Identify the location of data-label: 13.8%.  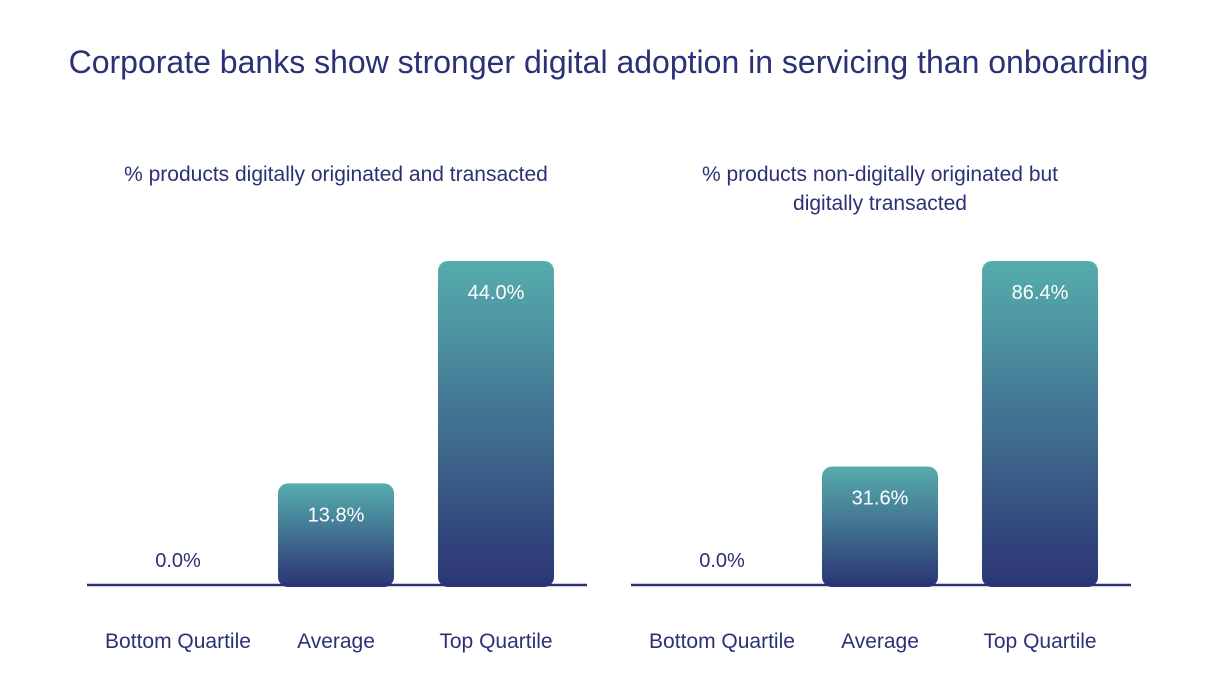
(336, 515).